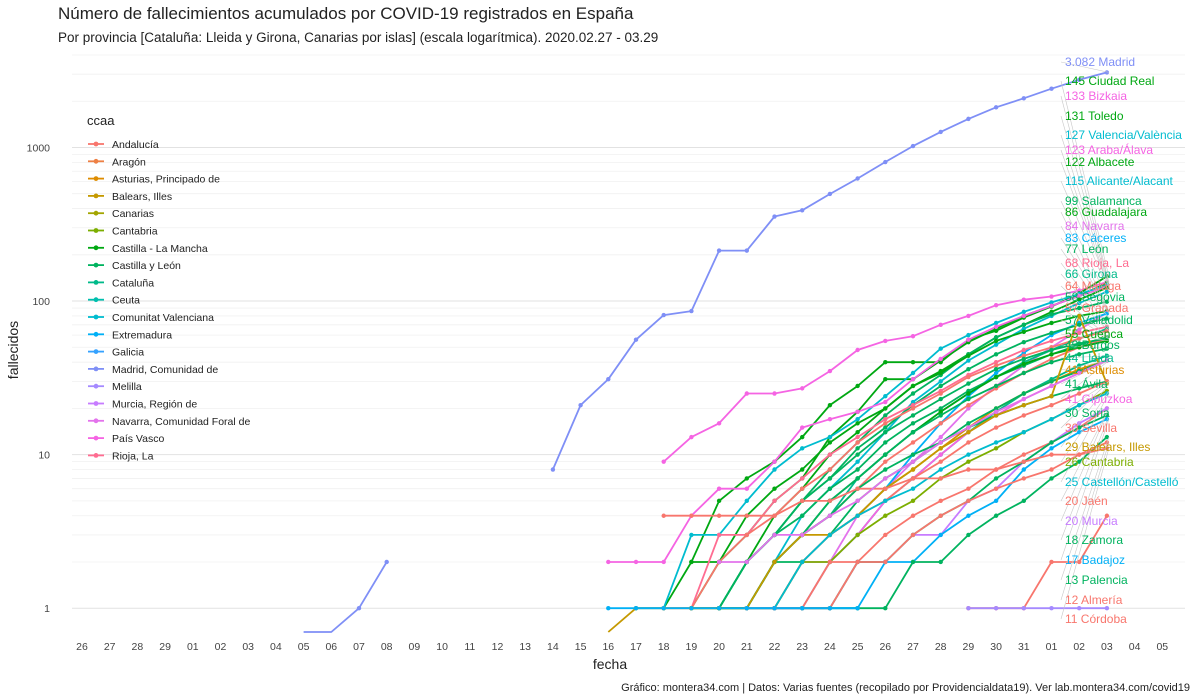 This screenshot has width=1200, height=700. I want to click on end-label: 44 Lleida, so click(1089, 358).